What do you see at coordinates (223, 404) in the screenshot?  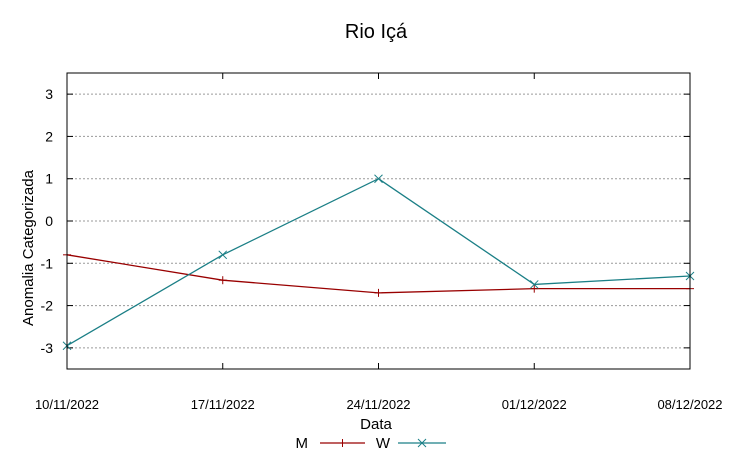 I see `x-tick-label: 17/11/2022` at bounding box center [223, 404].